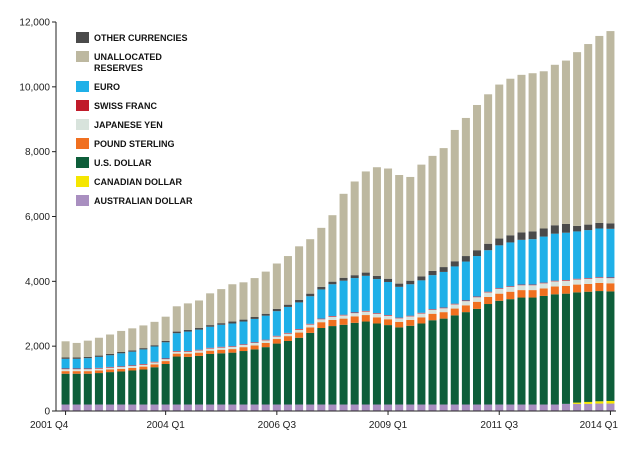 The width and height of the screenshot is (640, 449). I want to click on legend-item-u-s-dollar: U.S. DOLLAR, so click(114, 162).